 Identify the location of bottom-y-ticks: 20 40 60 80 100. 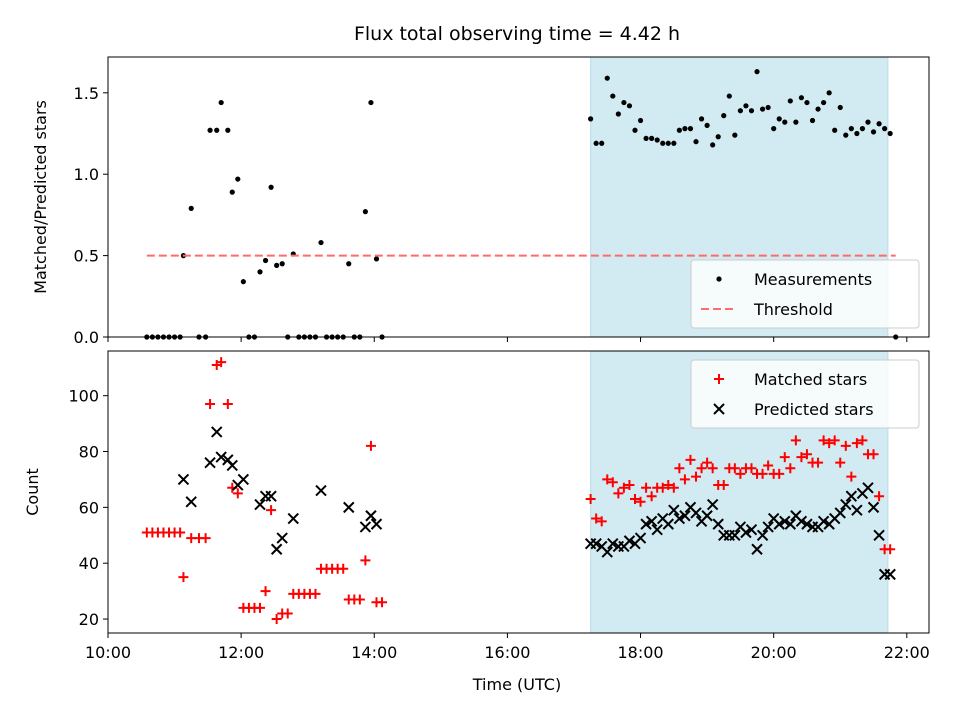
(88, 508).